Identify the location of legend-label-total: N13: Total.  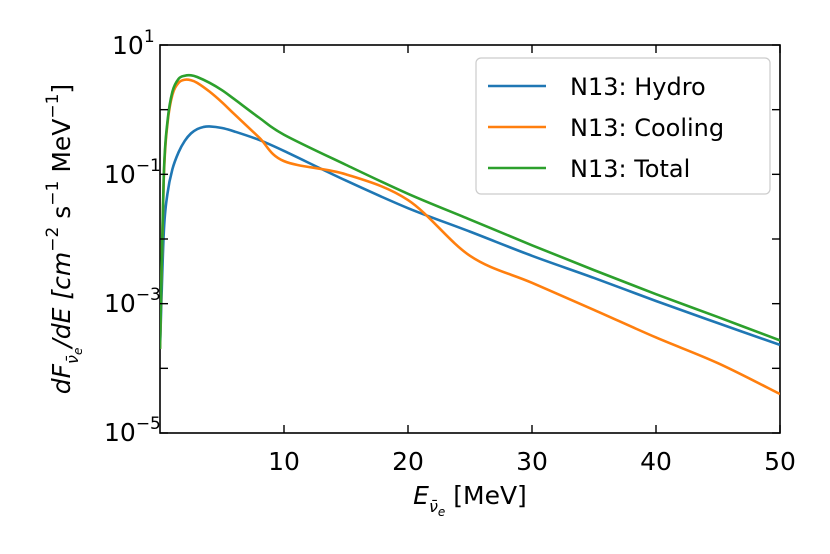
(630, 169).